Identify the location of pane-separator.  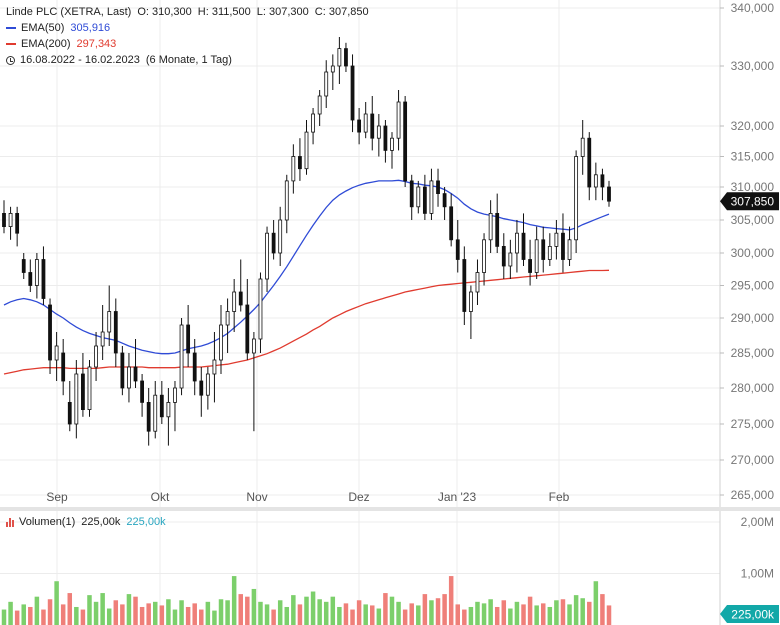
(390, 509).